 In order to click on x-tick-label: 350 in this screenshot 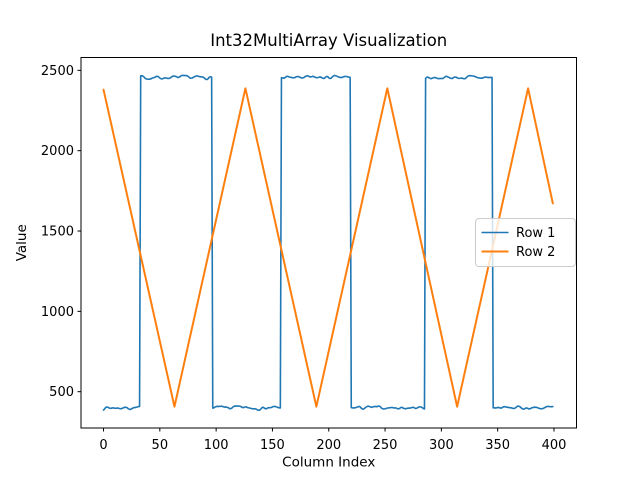, I will do `click(497, 445)`.